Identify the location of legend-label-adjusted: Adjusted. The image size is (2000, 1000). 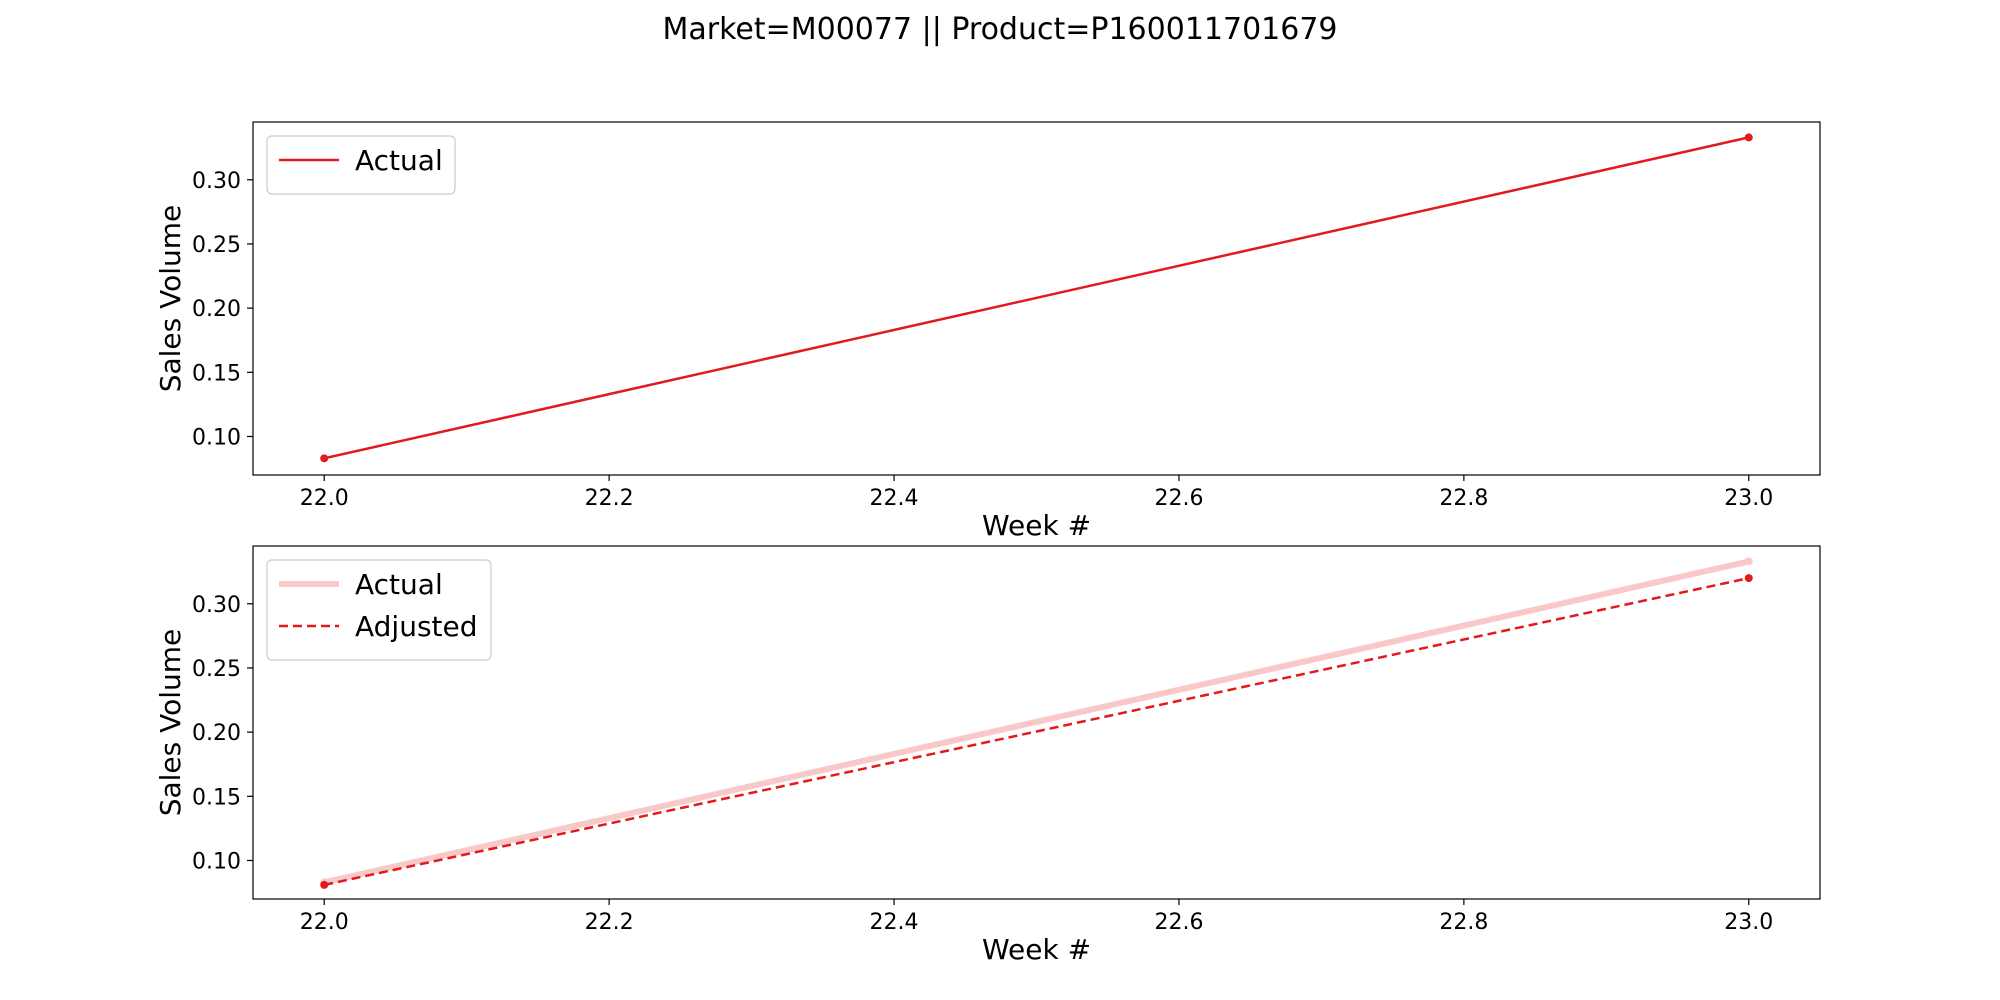
(416, 626).